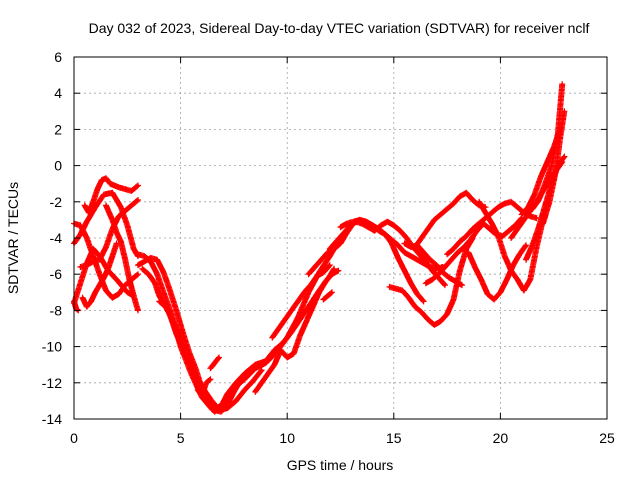  What do you see at coordinates (56, 274) in the screenshot?
I see `y-tick-label: -6` at bounding box center [56, 274].